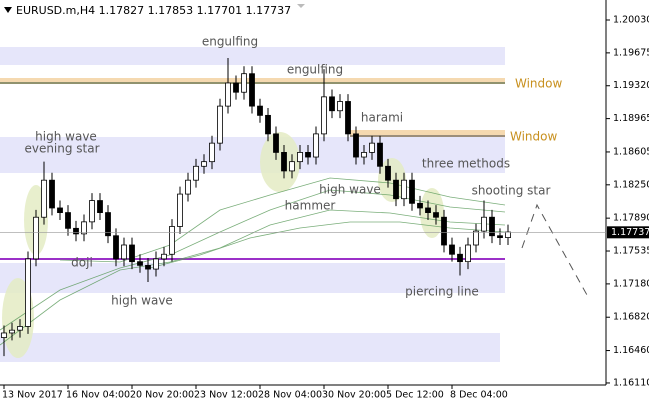 This screenshot has width=649, height=406. I want to click on y-tick-label: 1.16110, so click(631, 382).